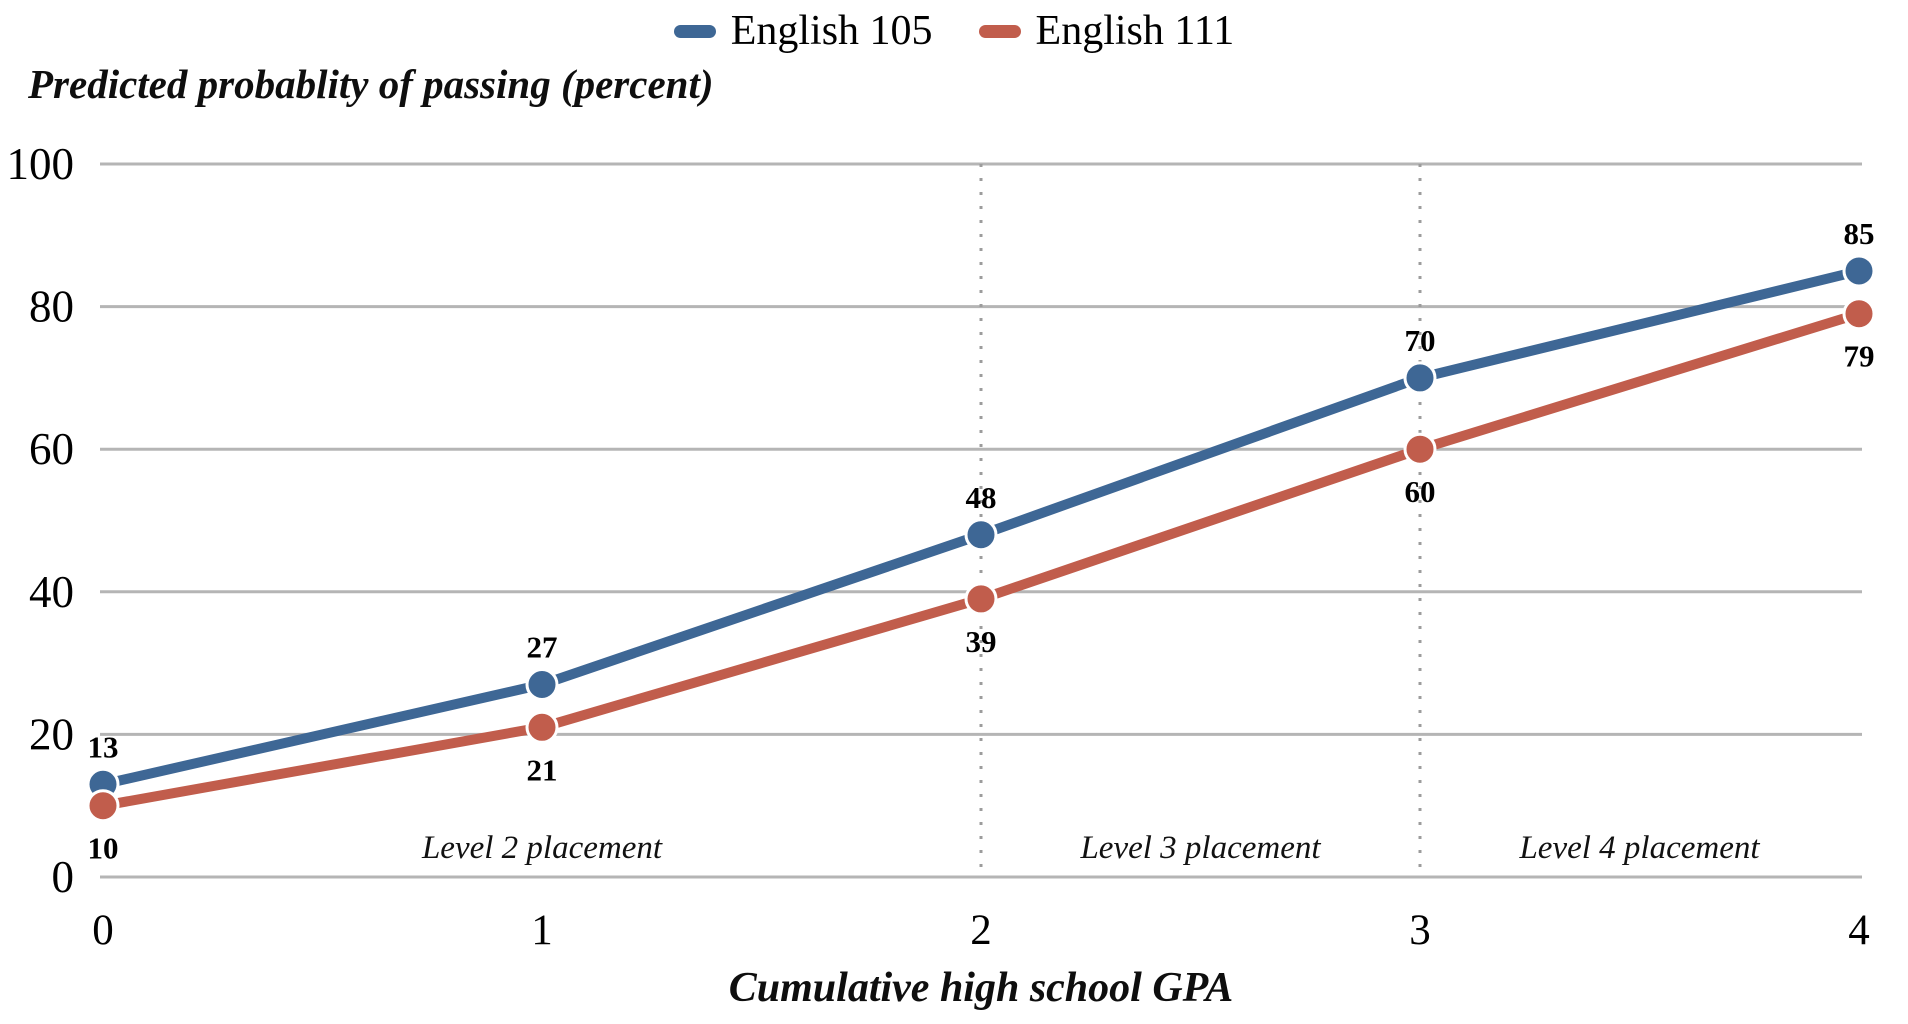 The image size is (1908, 1024). I want to click on data-label-0-3: 70, so click(1420, 340).